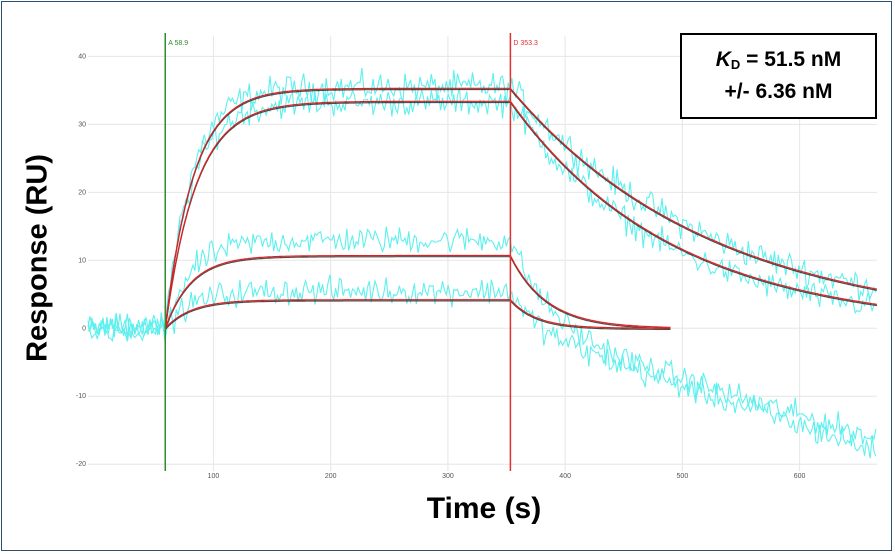 The height and width of the screenshot is (554, 895). I want to click on x-axis-label: Time (s), so click(484, 508).